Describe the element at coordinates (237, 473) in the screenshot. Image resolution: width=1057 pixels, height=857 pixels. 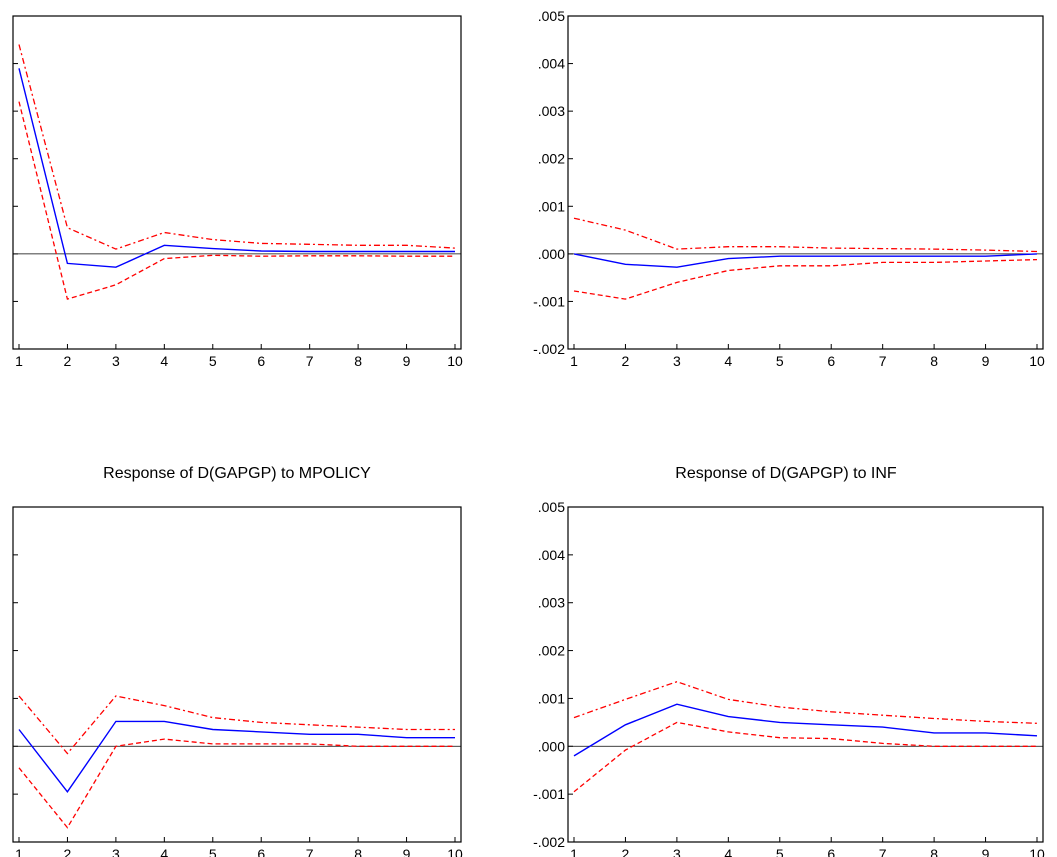
I see `panel-title-3: Response of D(GAPGP) to MPOLICY` at that location.